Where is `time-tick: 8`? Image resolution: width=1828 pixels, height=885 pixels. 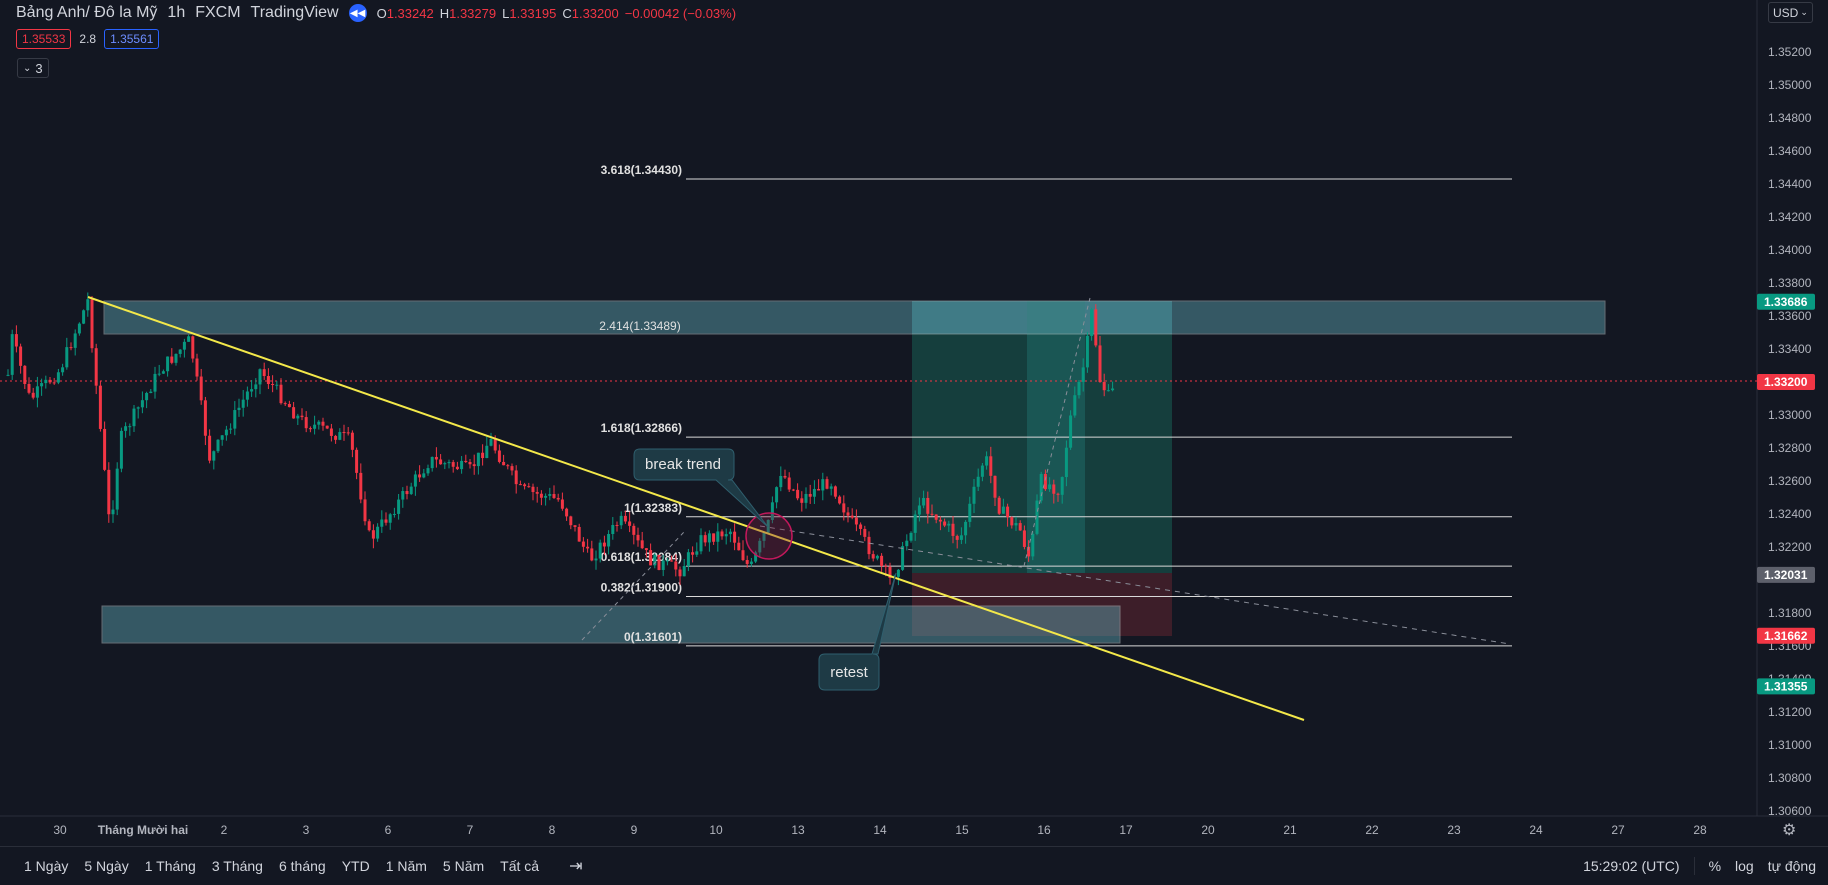
time-tick: 8 is located at coordinates (552, 830).